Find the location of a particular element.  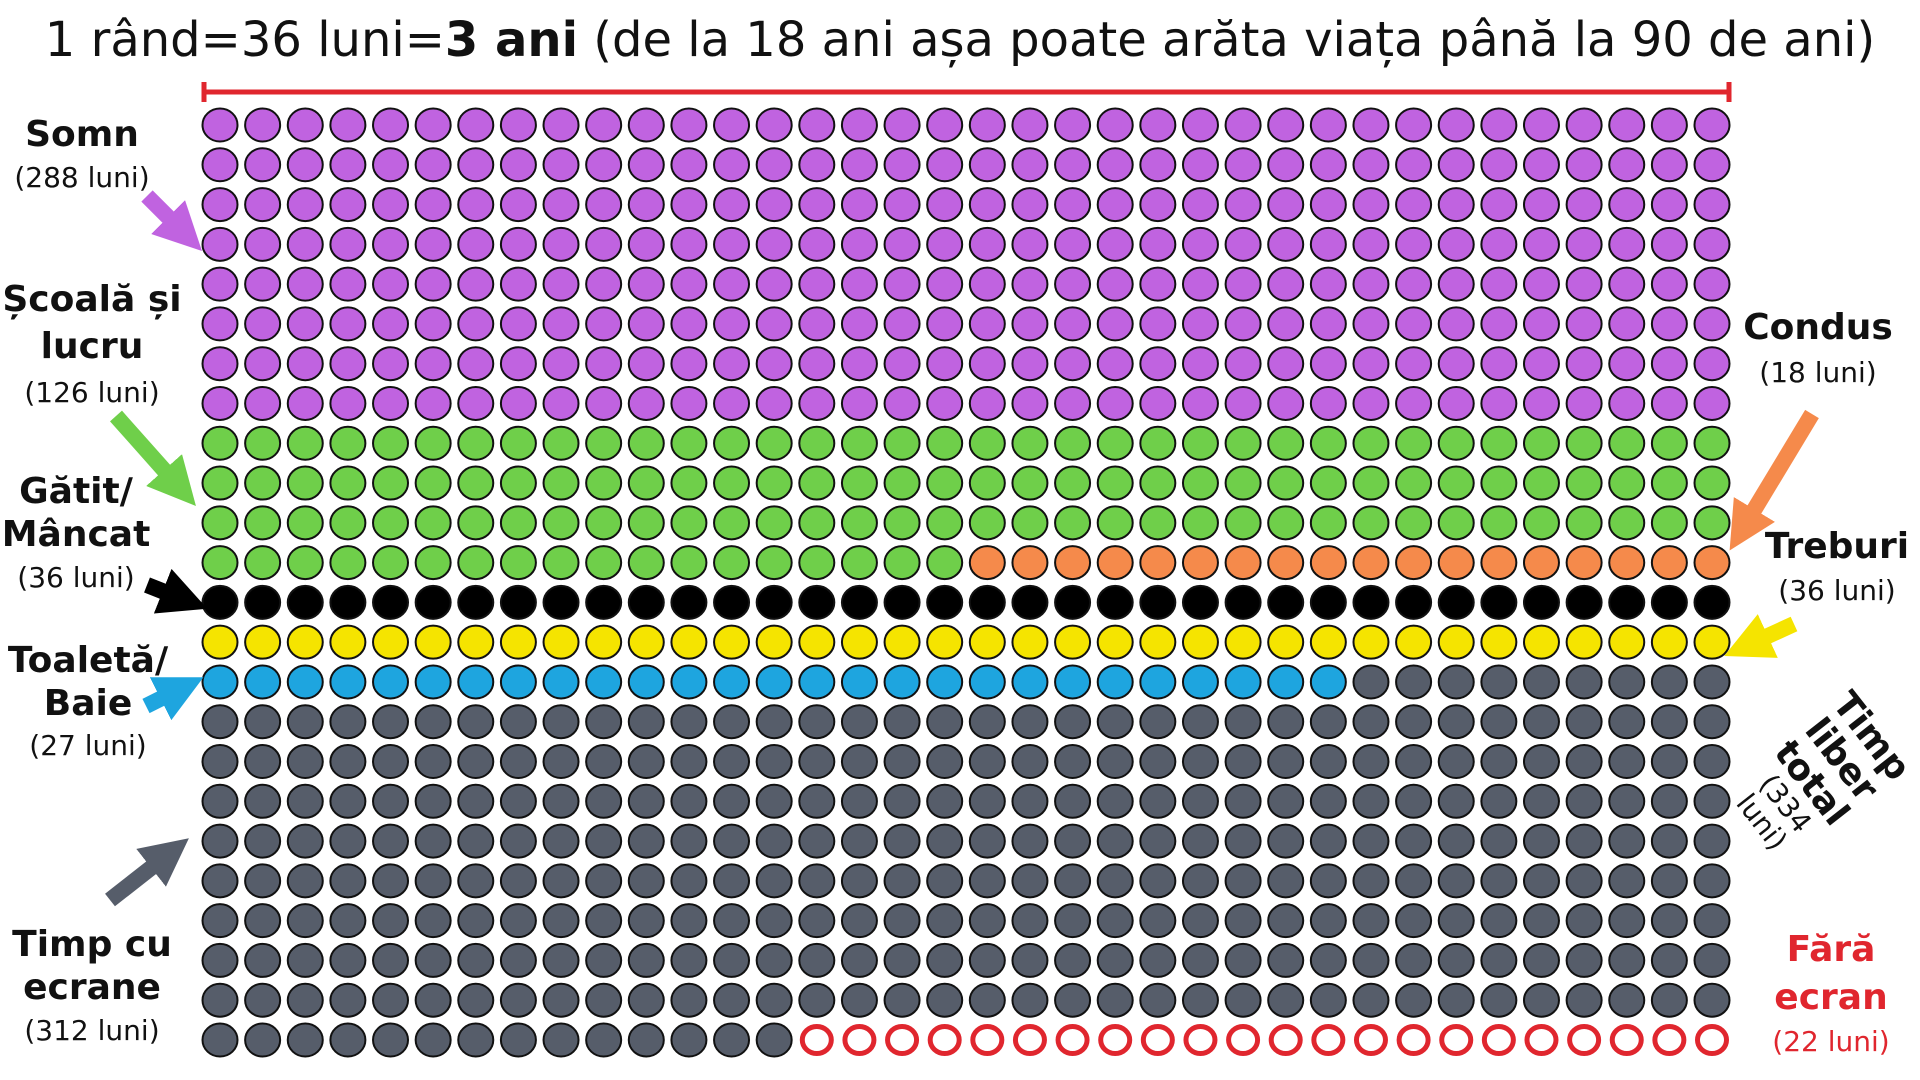

arrow-condus is located at coordinates (1774, 480).